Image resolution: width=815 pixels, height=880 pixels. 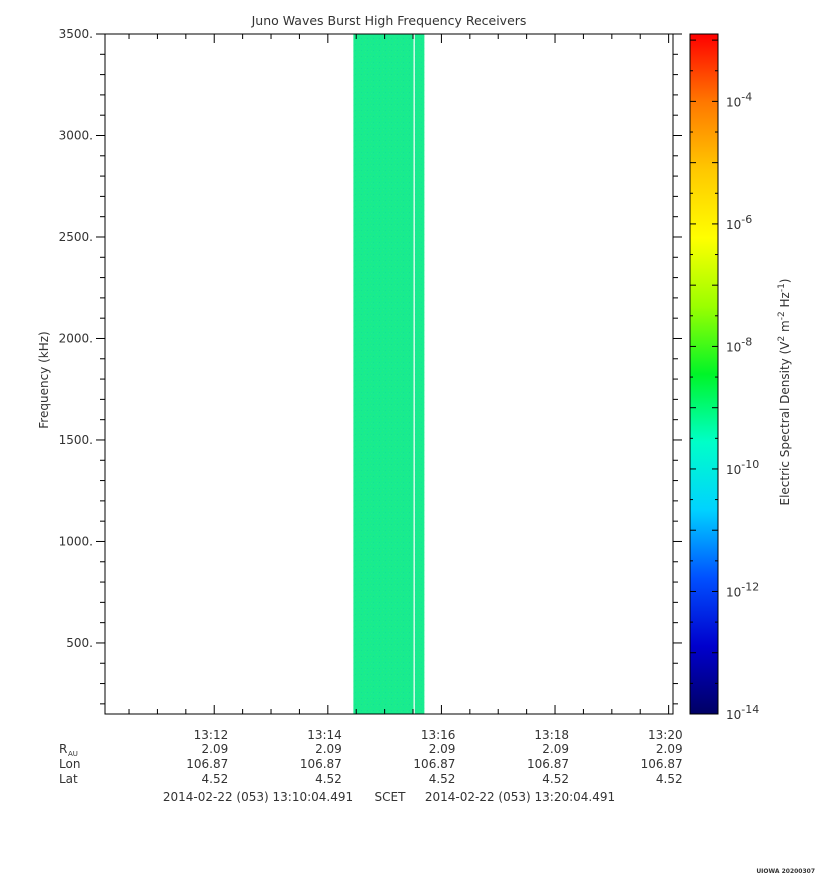 What do you see at coordinates (76, 440) in the screenshot?
I see `y-tick-label: 1500.` at bounding box center [76, 440].